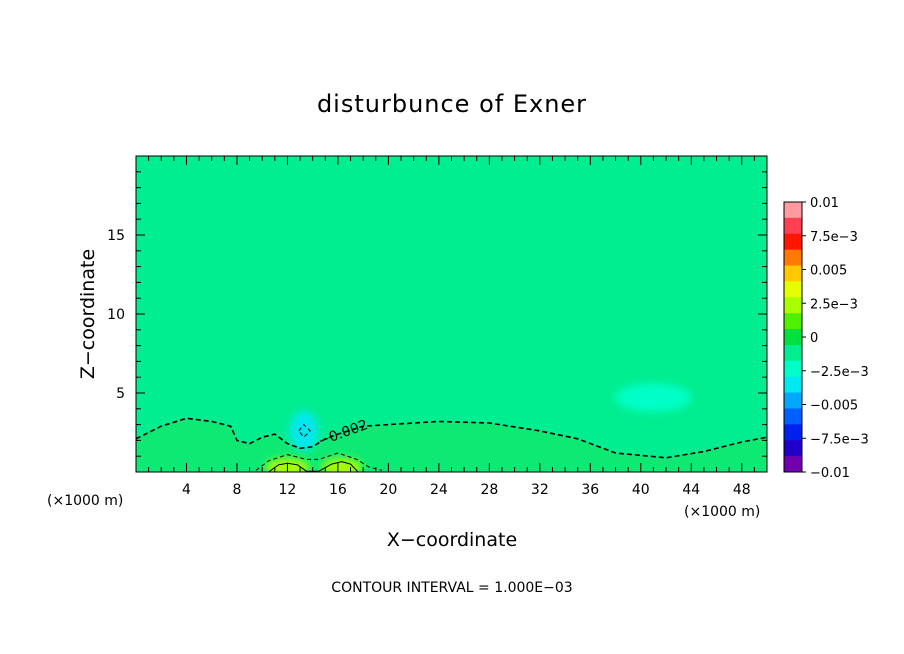  Describe the element at coordinates (590, 490) in the screenshot. I see `x-tick-label: 36` at that location.